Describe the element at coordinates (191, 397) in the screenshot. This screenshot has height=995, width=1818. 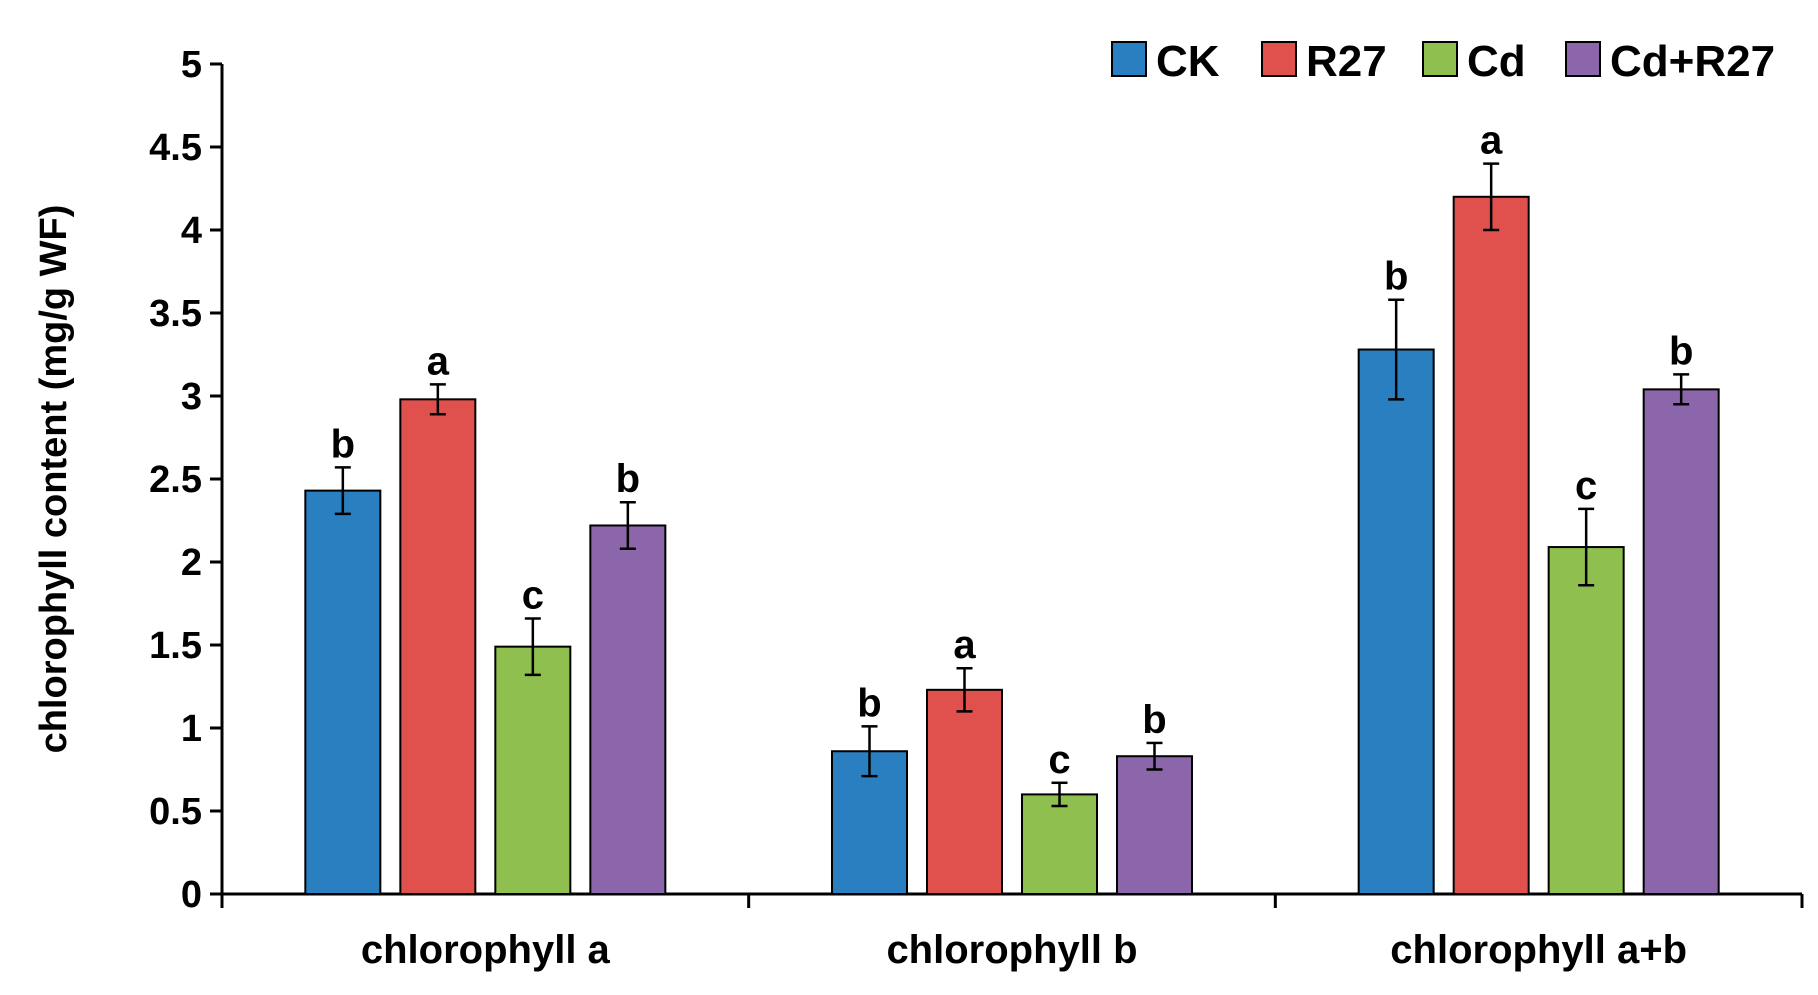
I see `y-tick-label: 3` at that location.